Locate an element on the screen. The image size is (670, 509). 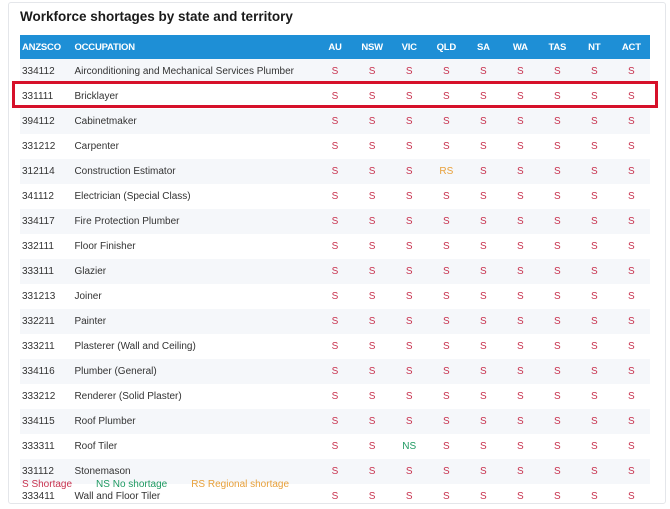
table-row: 334116 Plumber (General) S S S S S S S S S is located at coordinates (335, 371).